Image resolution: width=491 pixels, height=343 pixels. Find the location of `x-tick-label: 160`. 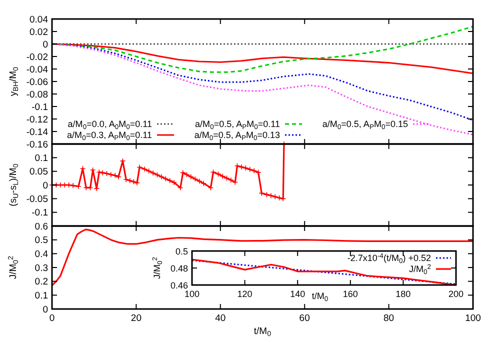

x-tick-label: 160 is located at coordinates (350, 294).